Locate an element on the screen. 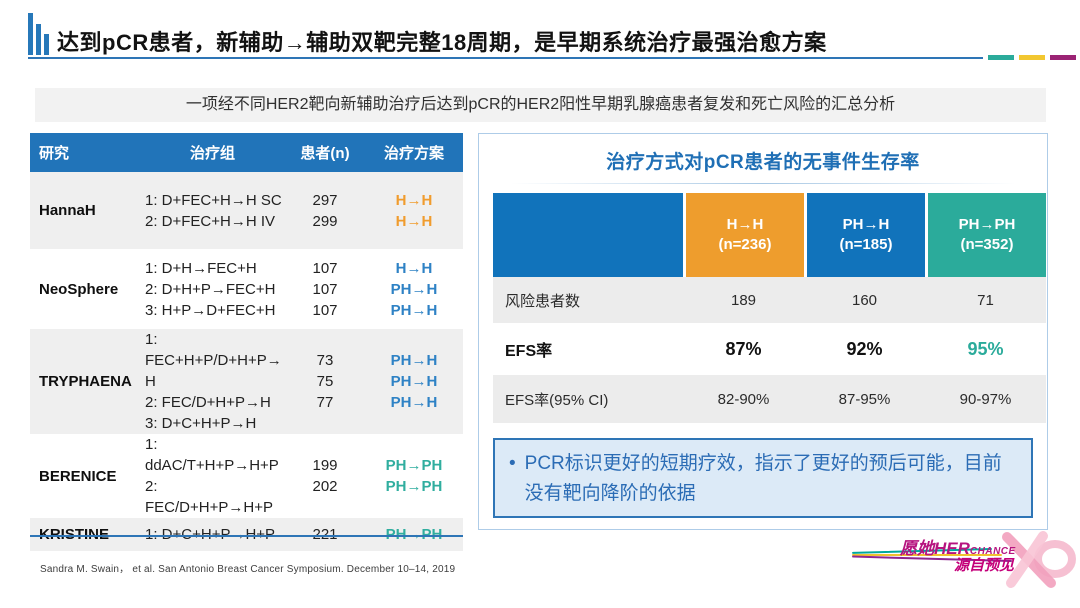  efs-col-header: PH→H (n=185) is located at coordinates (864, 235).